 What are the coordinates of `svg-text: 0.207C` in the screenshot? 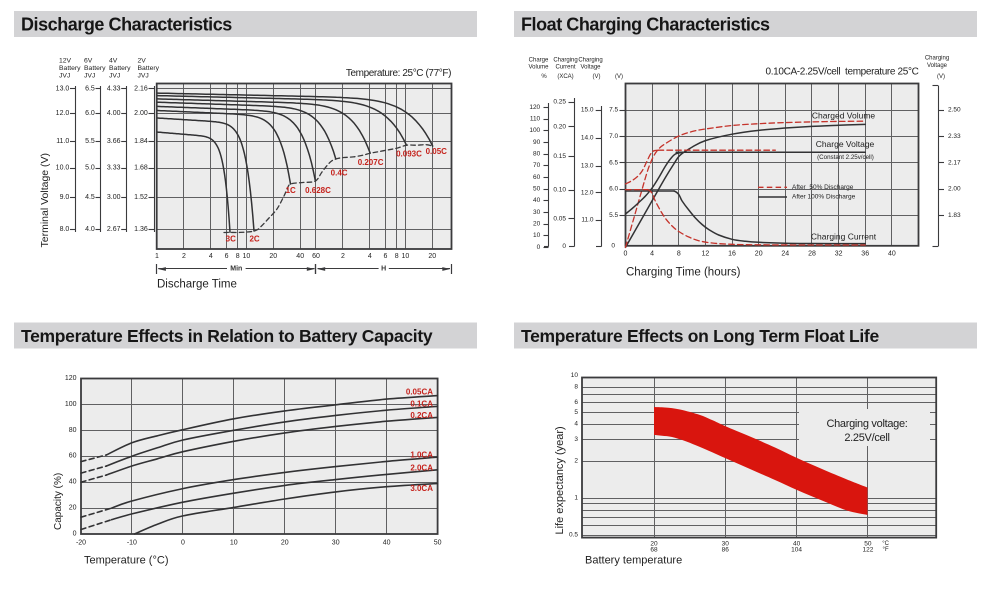 It's located at (371, 162).